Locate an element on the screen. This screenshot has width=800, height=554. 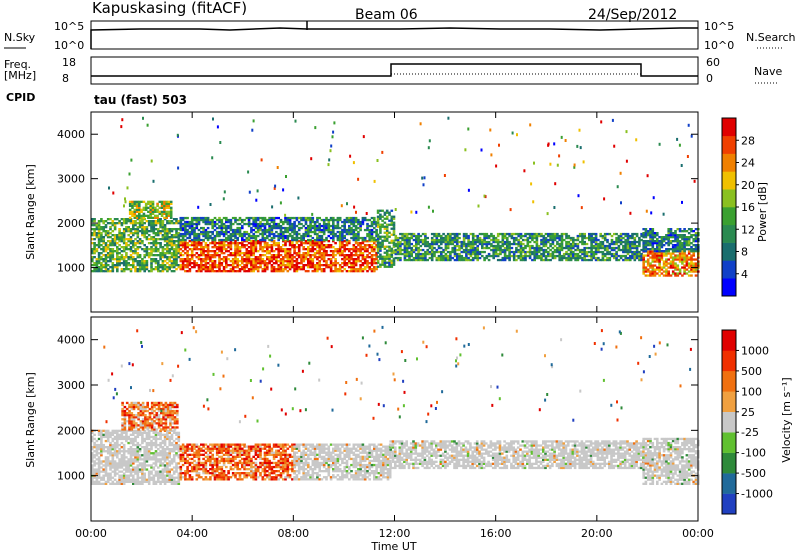
power-speck is located at coordinates (620, 173).